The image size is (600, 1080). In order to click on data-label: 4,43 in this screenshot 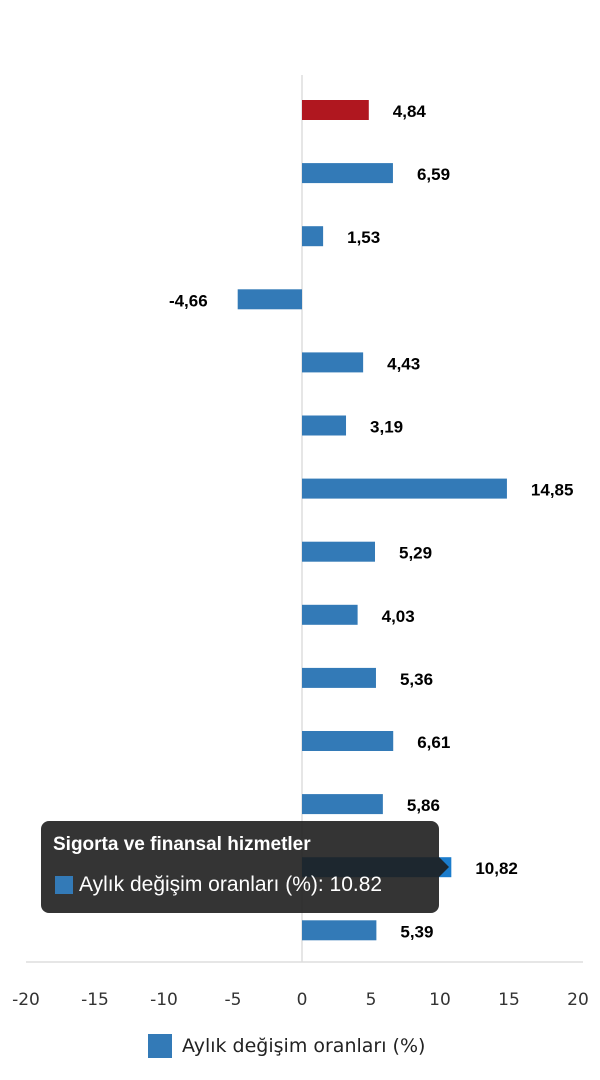, I will do `click(403, 363)`.